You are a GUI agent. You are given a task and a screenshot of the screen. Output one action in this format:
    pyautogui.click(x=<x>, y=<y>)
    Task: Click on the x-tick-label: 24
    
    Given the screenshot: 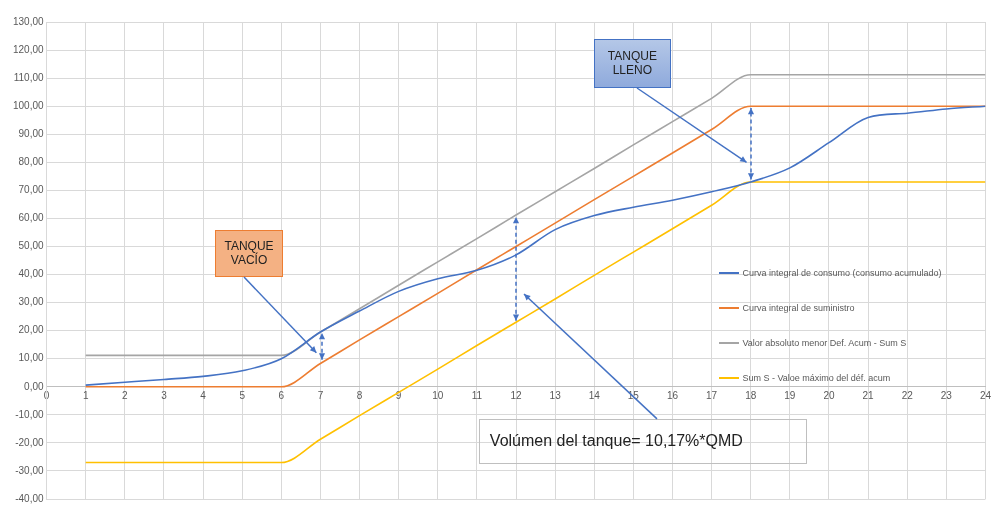 What is the action you would take?
    pyautogui.click(x=985, y=395)
    